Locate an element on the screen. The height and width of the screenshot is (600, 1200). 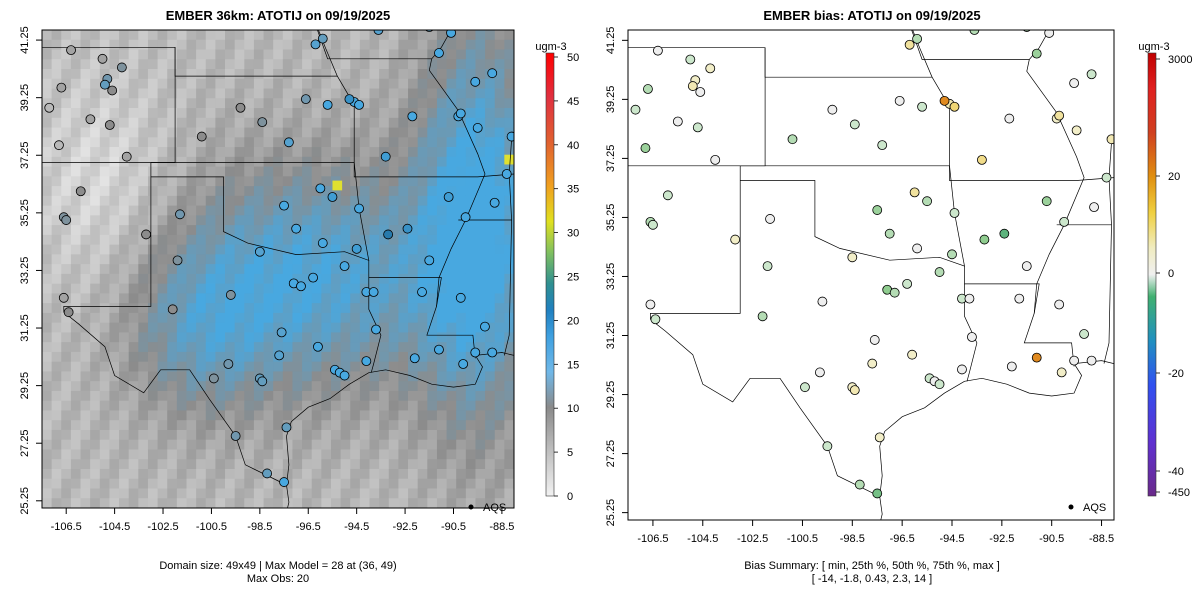
state-border is located at coordinates (175, 398).